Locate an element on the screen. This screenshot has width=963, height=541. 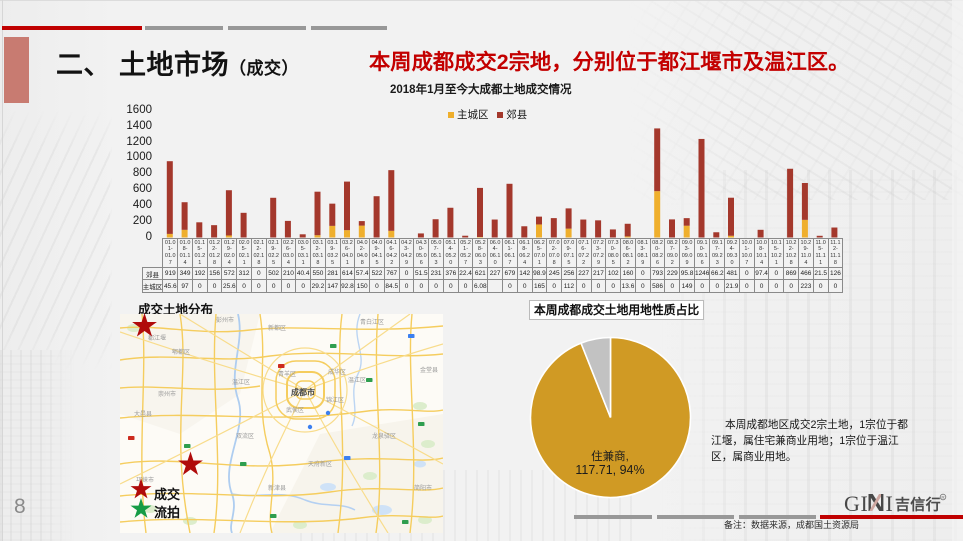
svg-text: 武侯区 is located at coordinates (295, 410).